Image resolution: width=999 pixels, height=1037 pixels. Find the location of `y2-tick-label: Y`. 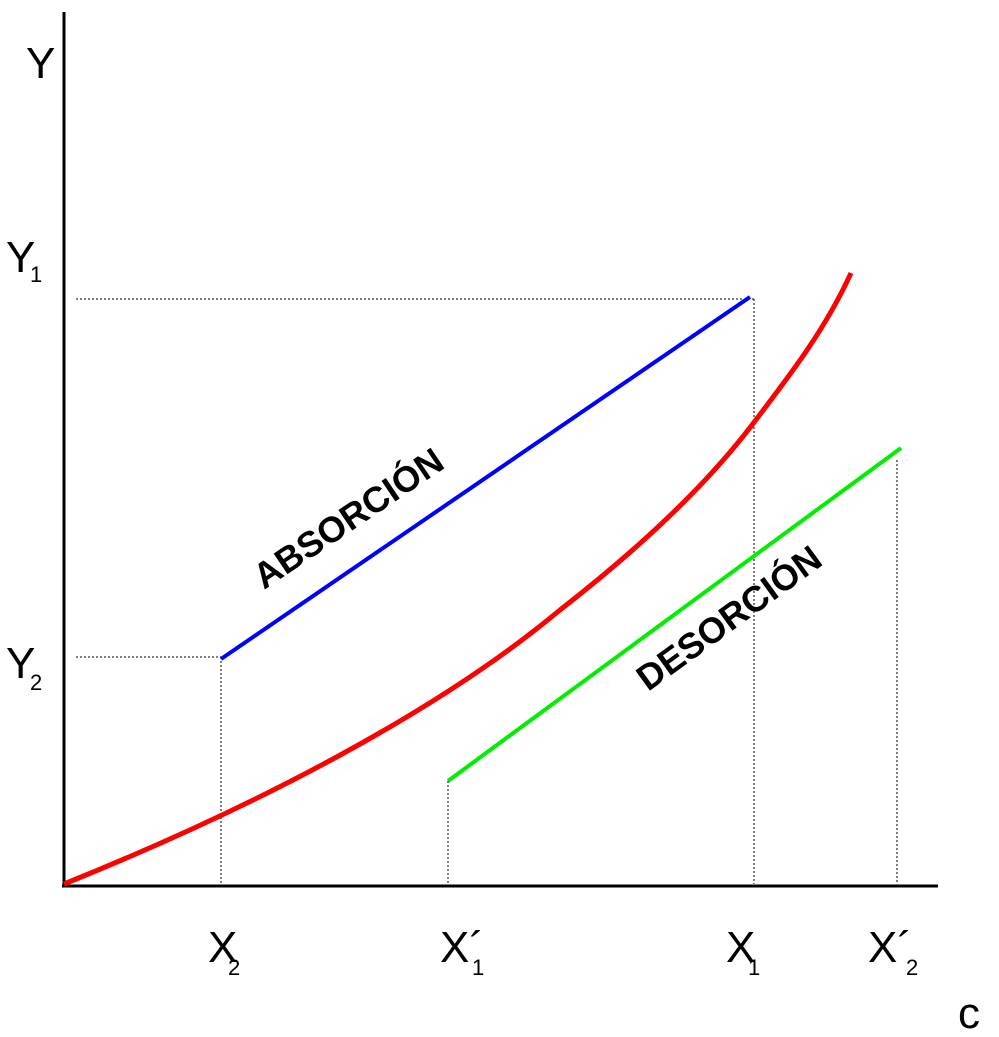

y2-tick-label: Y is located at coordinates (20, 663).